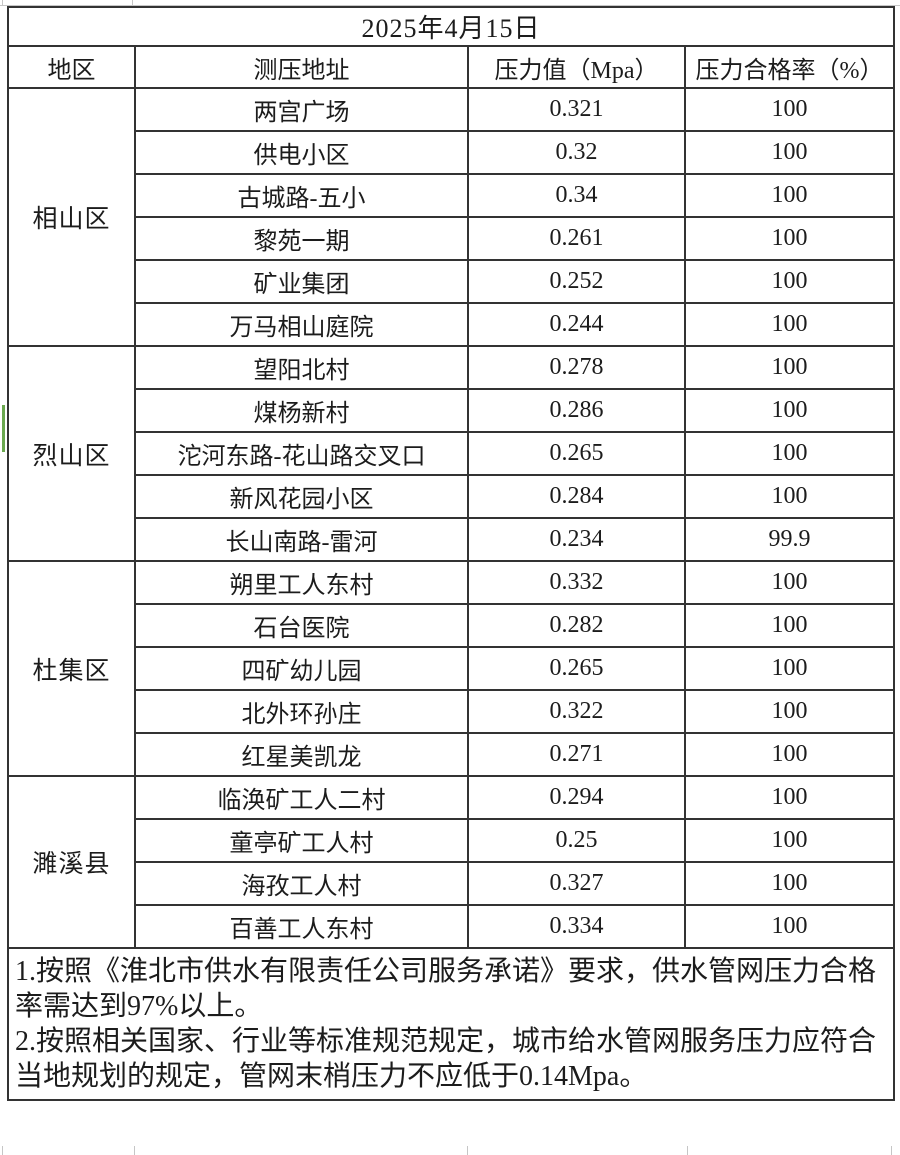 The height and width of the screenshot is (1155, 900). What do you see at coordinates (301, 410) in the screenshot?
I see `address-cell: 煤杨新村` at bounding box center [301, 410].